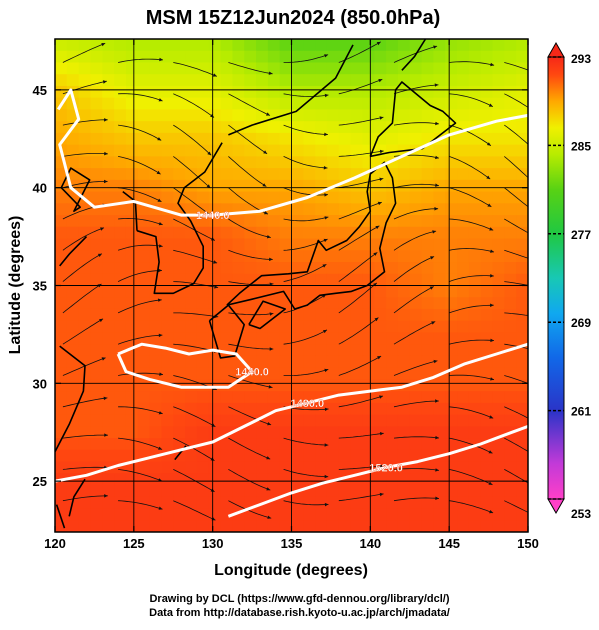 Image resolution: width=599 pixels, height=630 pixels. I want to click on contour-line, so click(377, 471).